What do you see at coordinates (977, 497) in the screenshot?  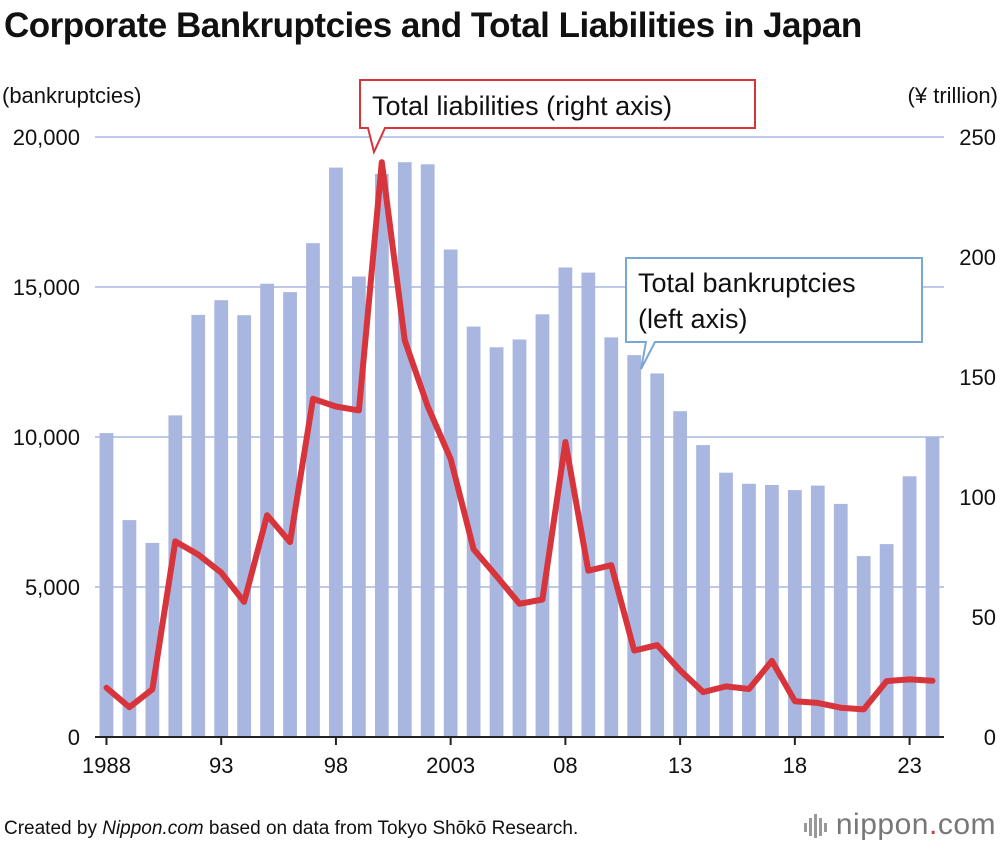 I see `right-tick-label: 100` at bounding box center [977, 497].